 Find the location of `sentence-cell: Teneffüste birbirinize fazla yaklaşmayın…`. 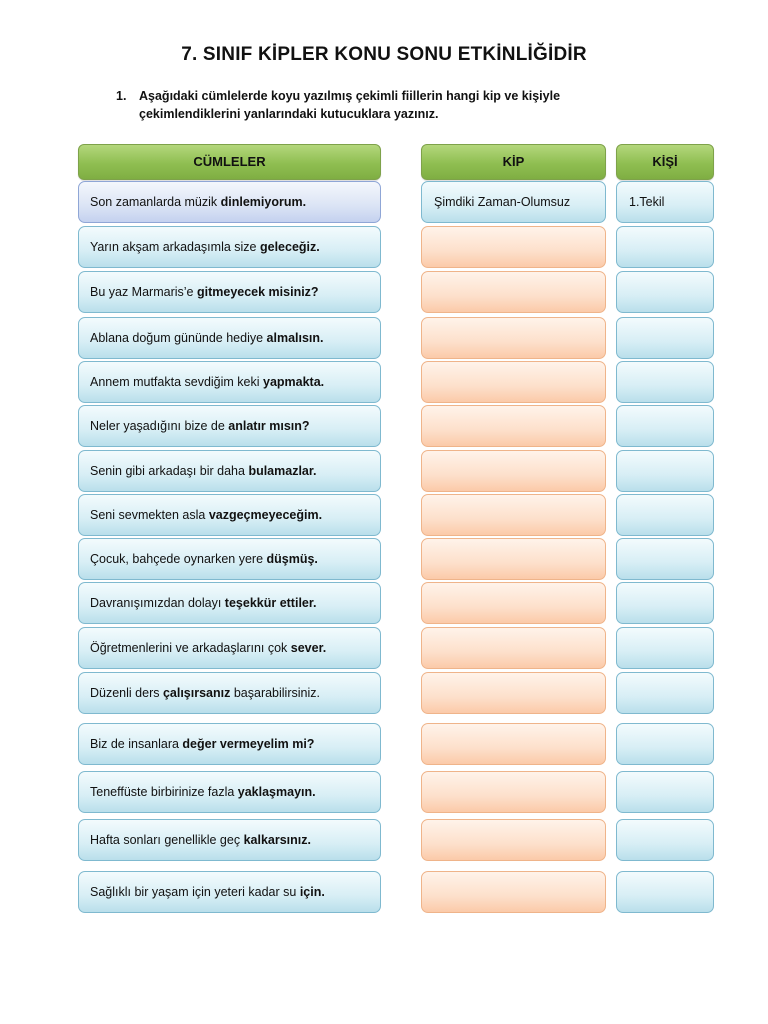

sentence-cell: Teneffüste birbirinize fazla yaklaşmayın… is located at coordinates (229, 792).